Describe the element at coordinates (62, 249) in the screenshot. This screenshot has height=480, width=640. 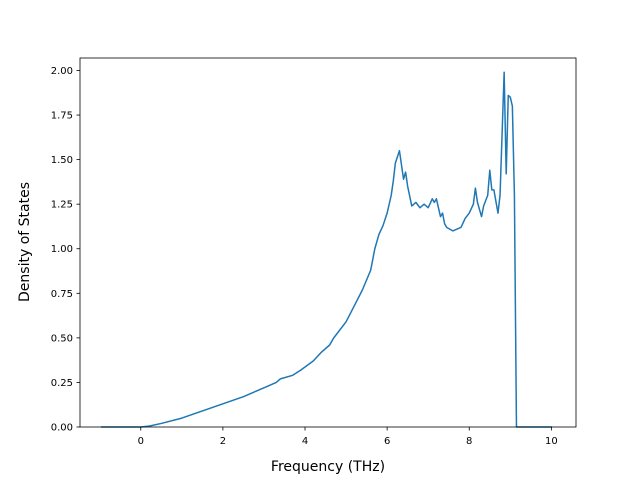
I see `y-tick-label: 1.00` at that location.